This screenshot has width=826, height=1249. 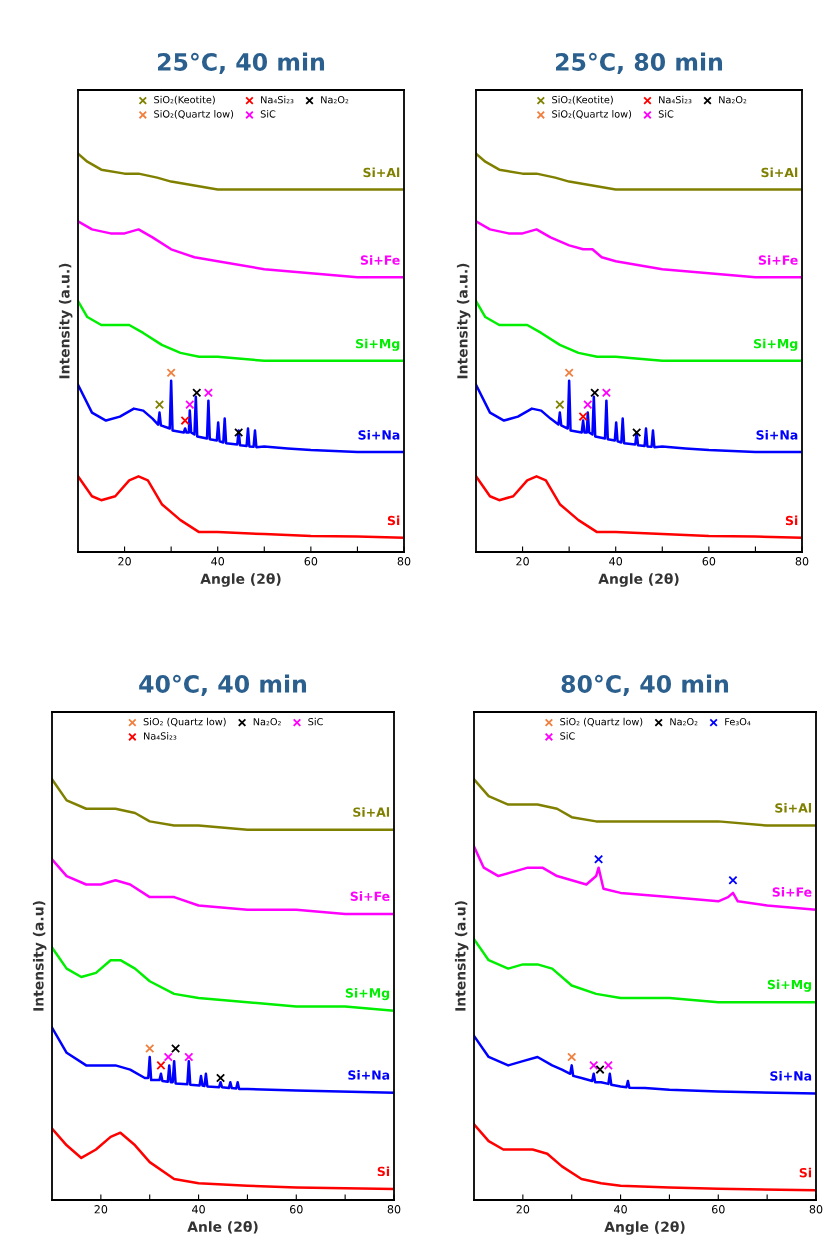 I want to click on chart-title: 25°C, 40 min, so click(x=241, y=63).